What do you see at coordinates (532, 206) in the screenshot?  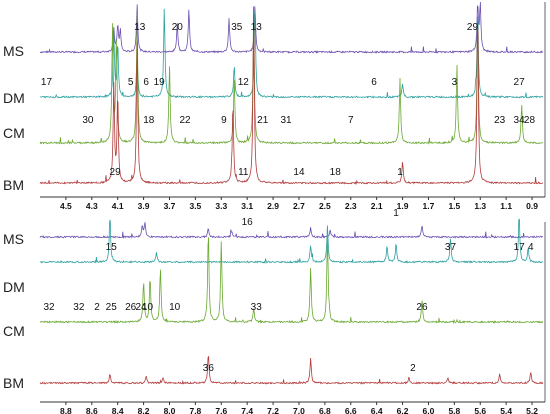 I see `x-tick-label: 0.9` at bounding box center [532, 206].